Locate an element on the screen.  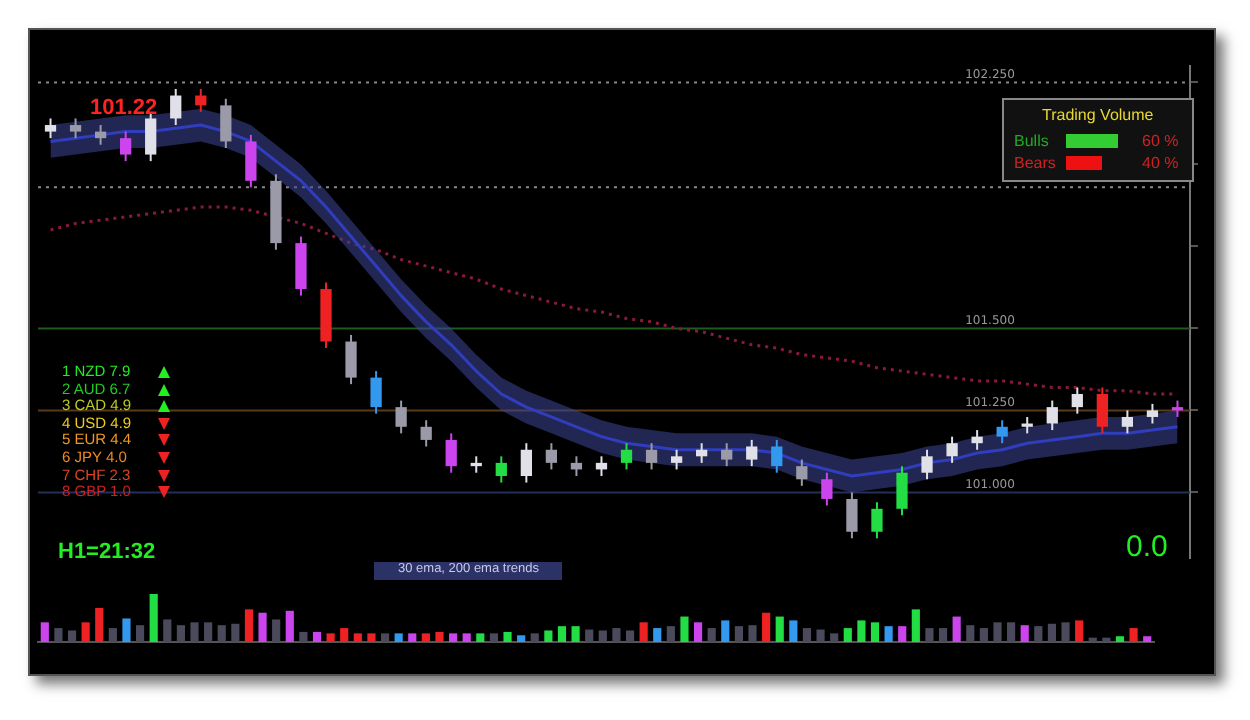
annotation: 60 % is located at coordinates (1160, 141).